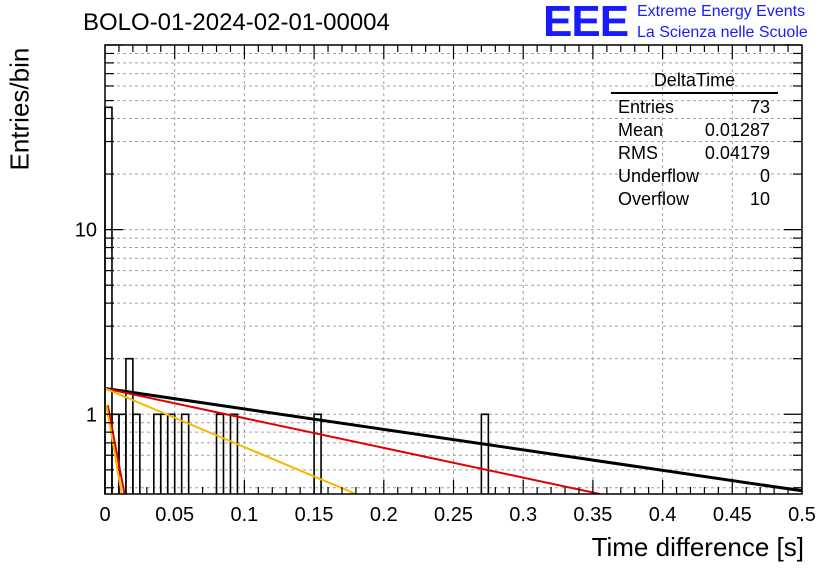 The height and width of the screenshot is (572, 836). Describe the element at coordinates (759, 107) in the screenshot. I see `stats-value: 73` at that location.